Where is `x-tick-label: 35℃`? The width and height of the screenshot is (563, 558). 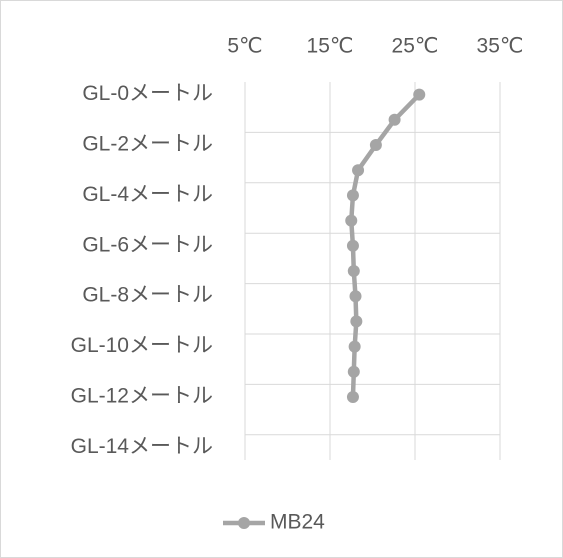
x-tick-label: 35℃ is located at coordinates (500, 46).